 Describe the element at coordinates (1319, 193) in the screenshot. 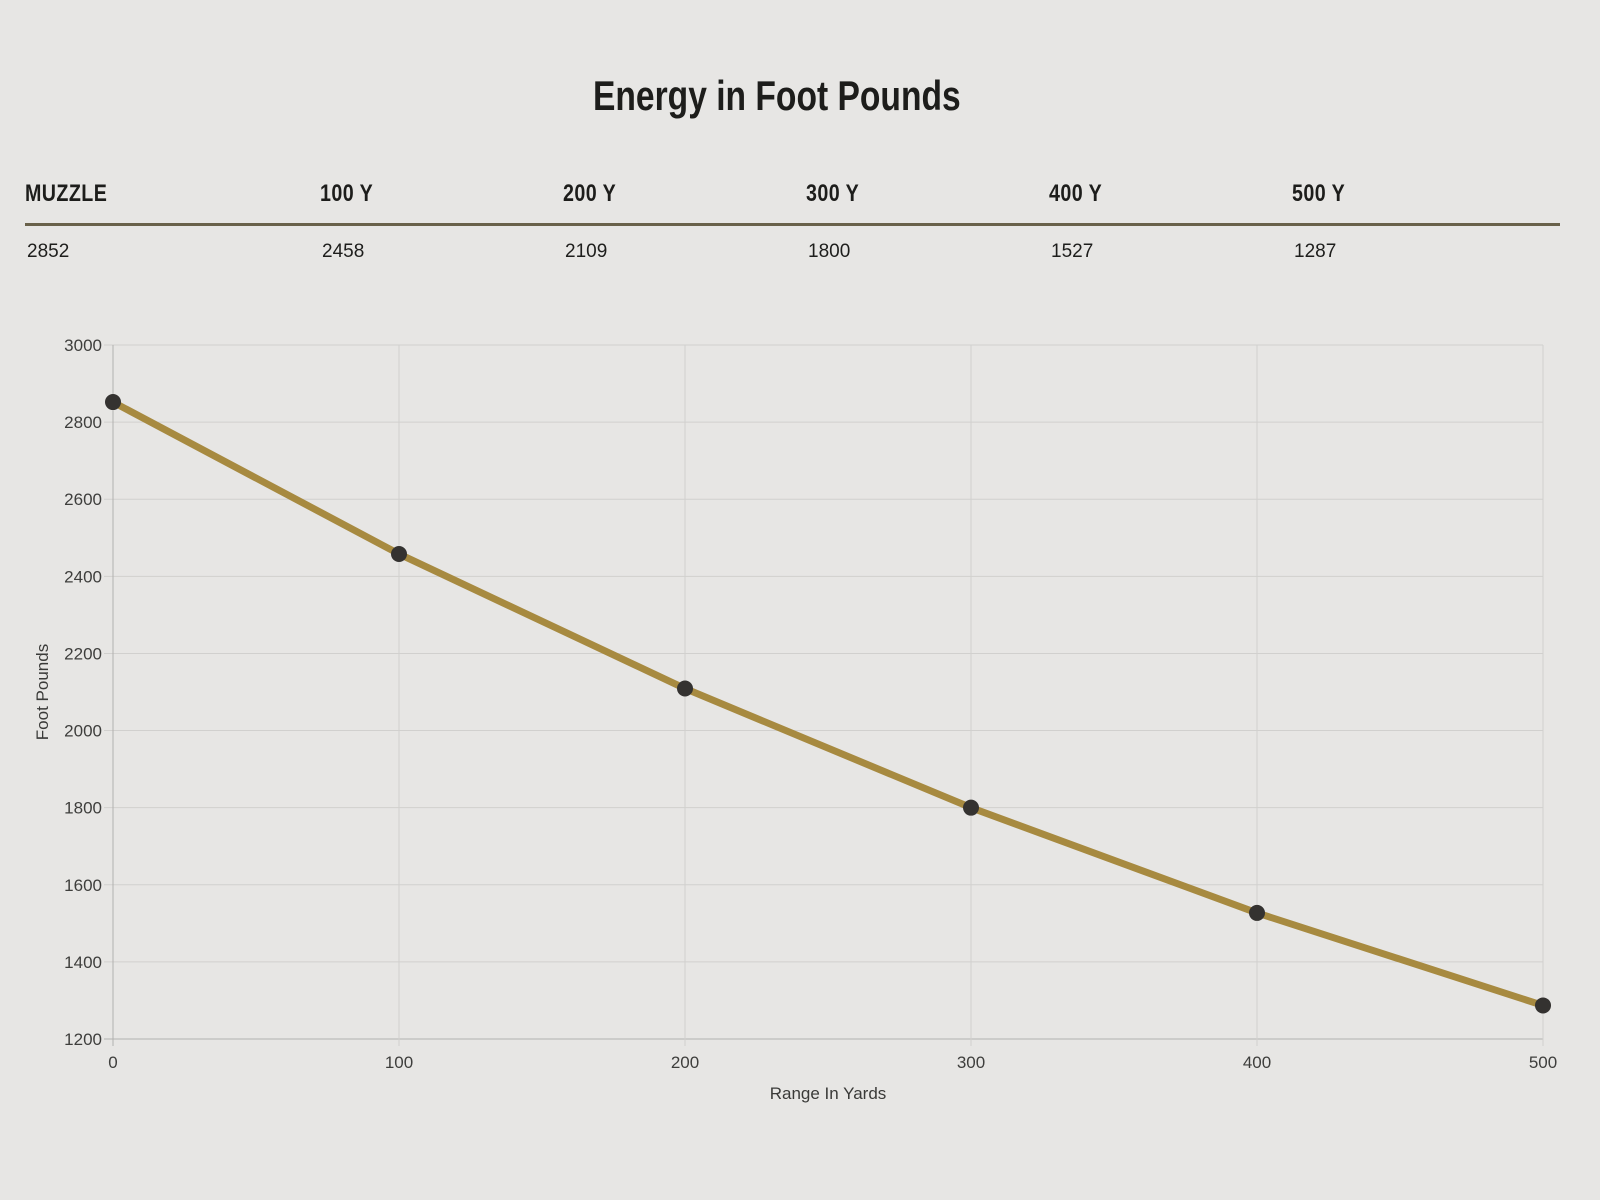

I see `table-header-label: 500 Y` at that location.